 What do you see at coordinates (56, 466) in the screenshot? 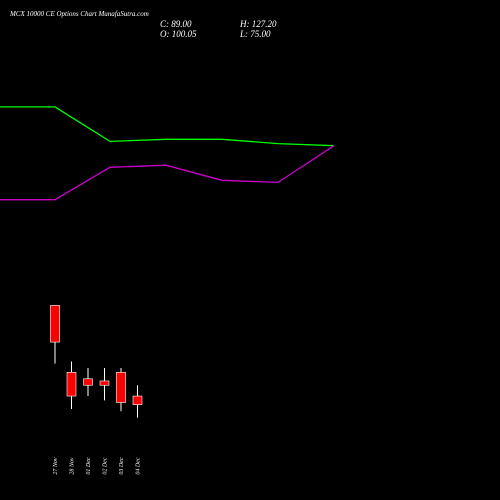
I see `x-tick-label: 27 Nov` at bounding box center [56, 466].